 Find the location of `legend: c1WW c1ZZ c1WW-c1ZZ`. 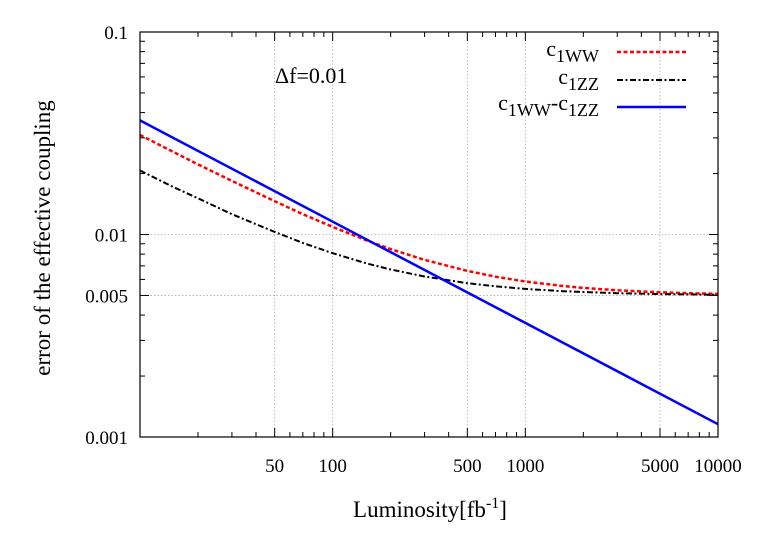

legend: c1WW c1ZZ c1WW-c1ZZ is located at coordinates (592, 78).